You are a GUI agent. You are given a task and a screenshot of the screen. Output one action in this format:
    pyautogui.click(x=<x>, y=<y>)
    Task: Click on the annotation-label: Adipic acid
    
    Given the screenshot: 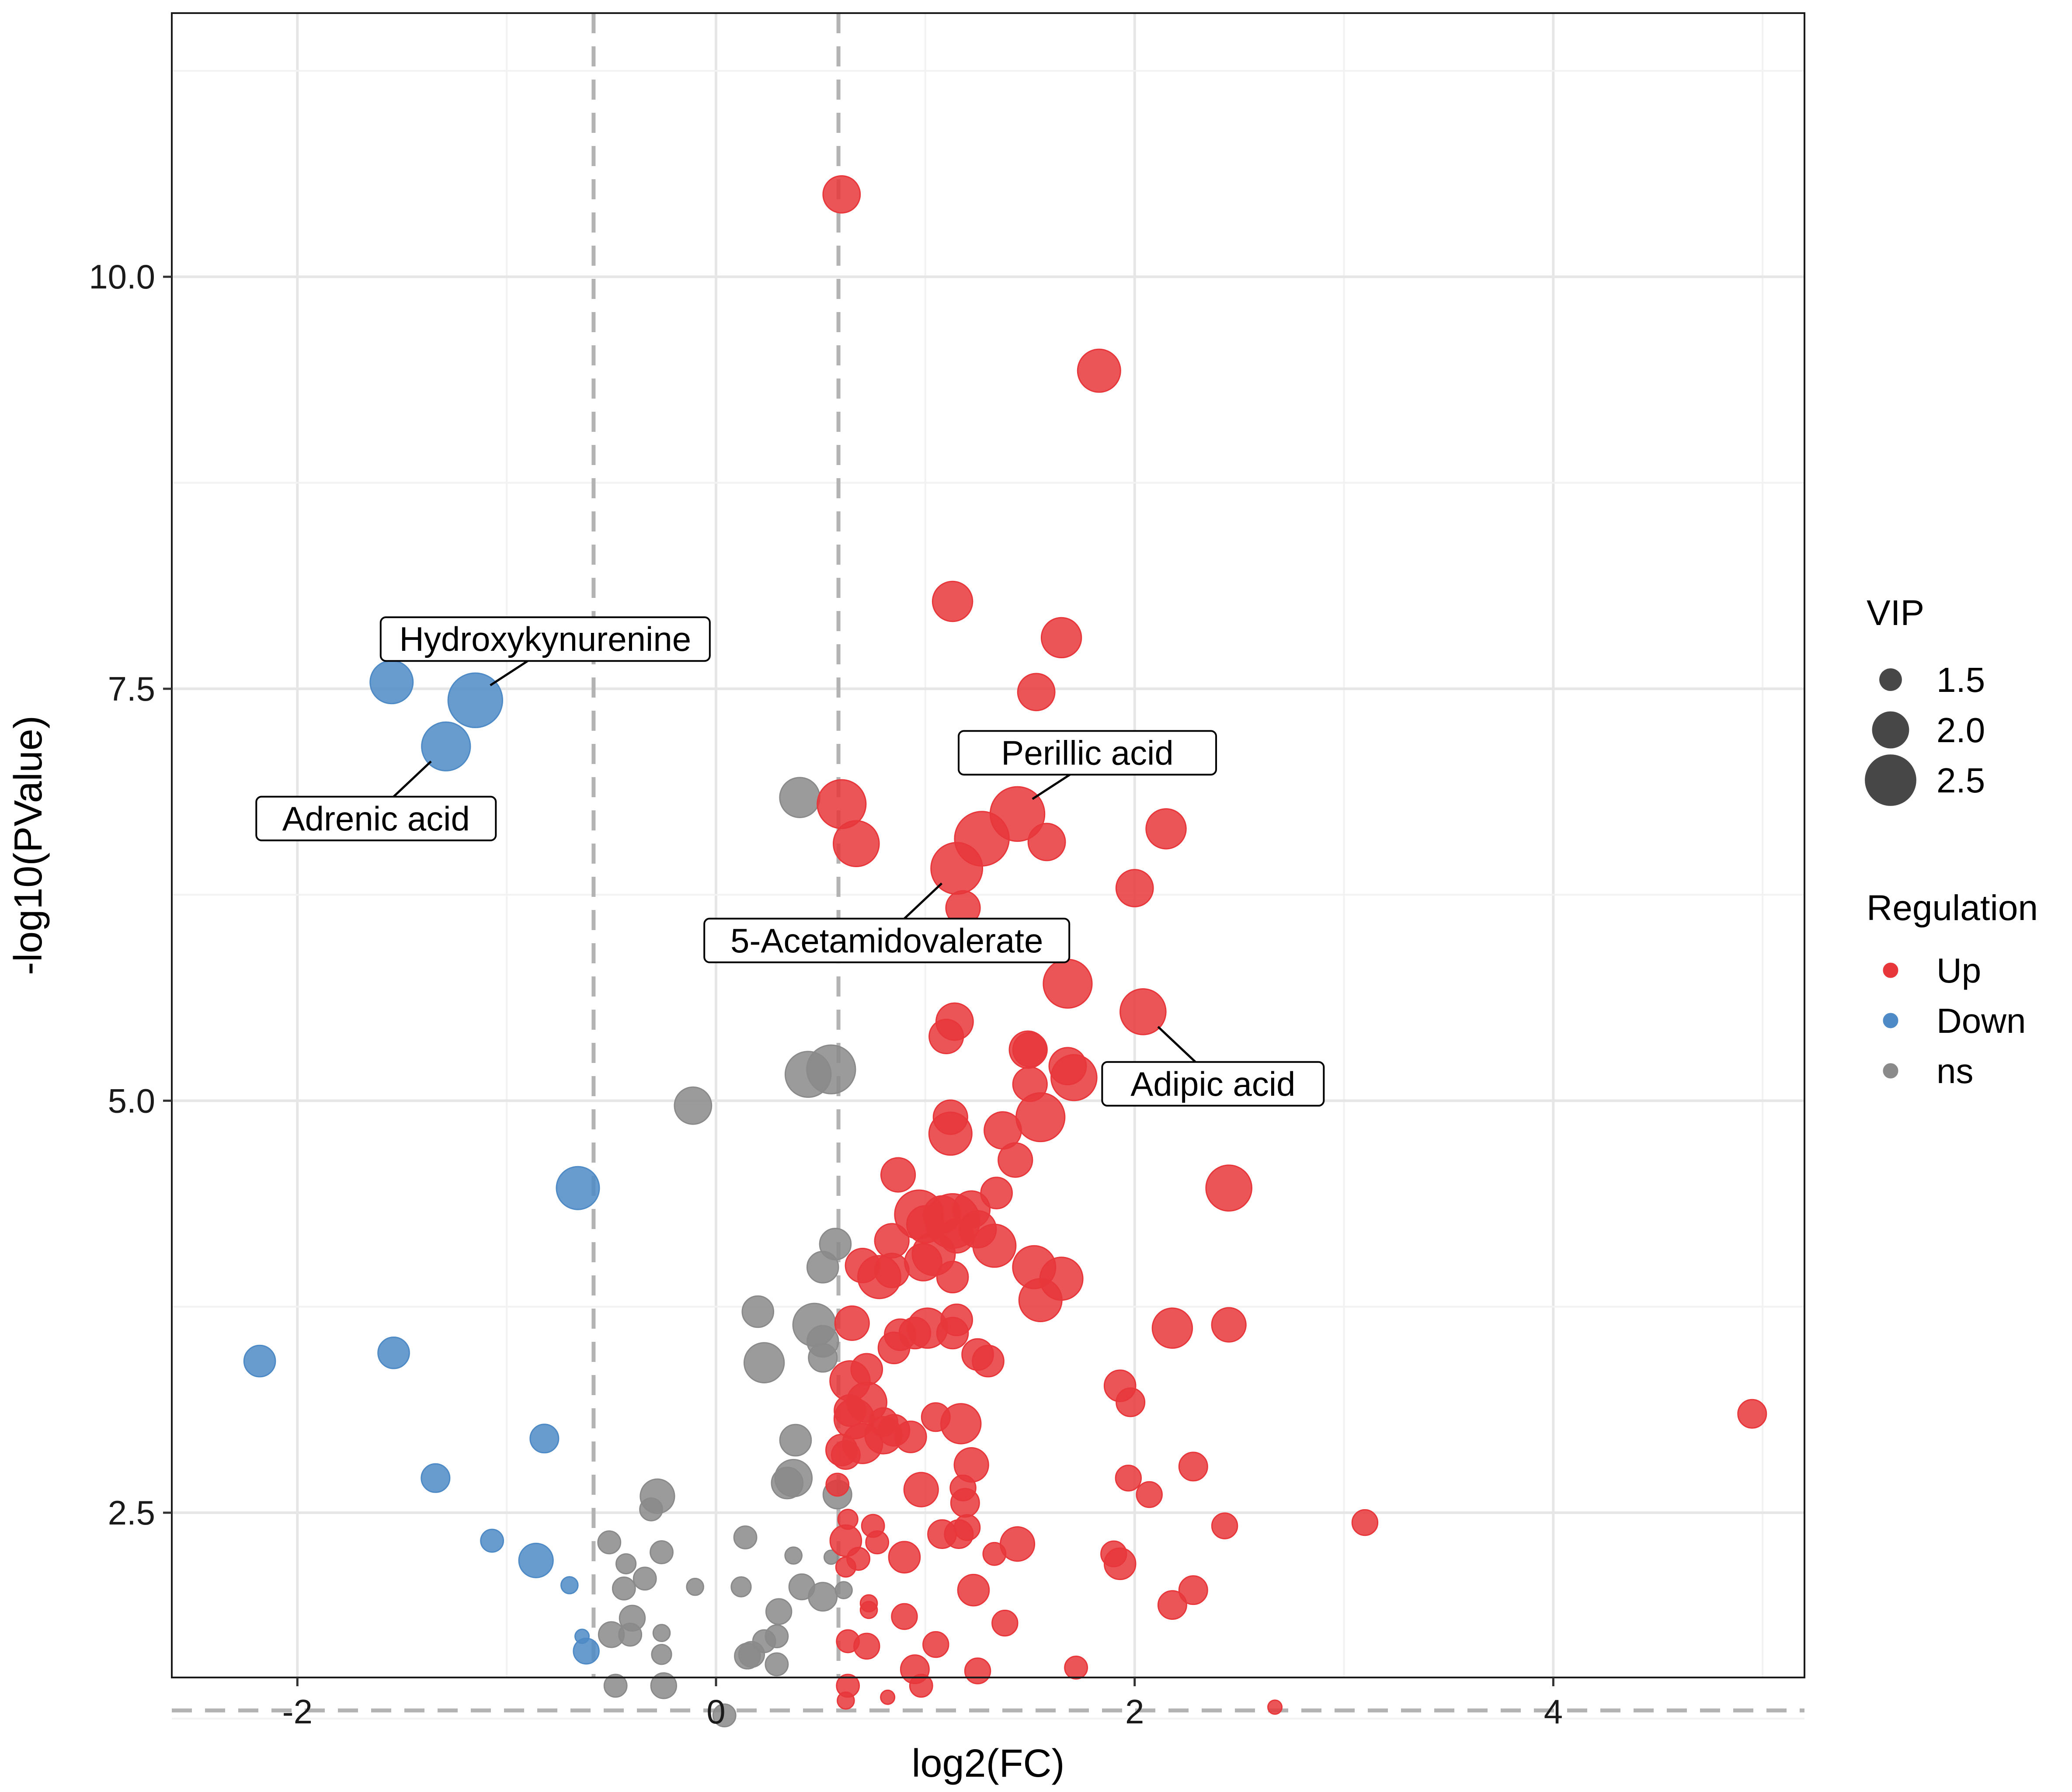 What is the action you would take?
    pyautogui.click(x=1212, y=1084)
    